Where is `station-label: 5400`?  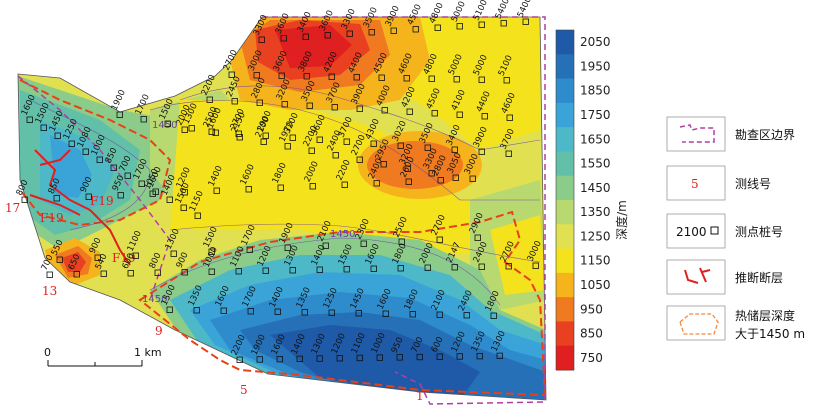
station-label: 5400 is located at coordinates (525, 9).